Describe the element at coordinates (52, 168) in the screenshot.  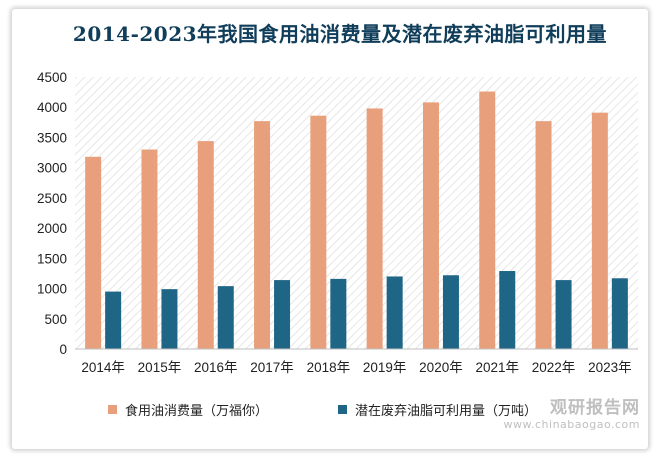
I see `y-tick-label: 3000` at that location.